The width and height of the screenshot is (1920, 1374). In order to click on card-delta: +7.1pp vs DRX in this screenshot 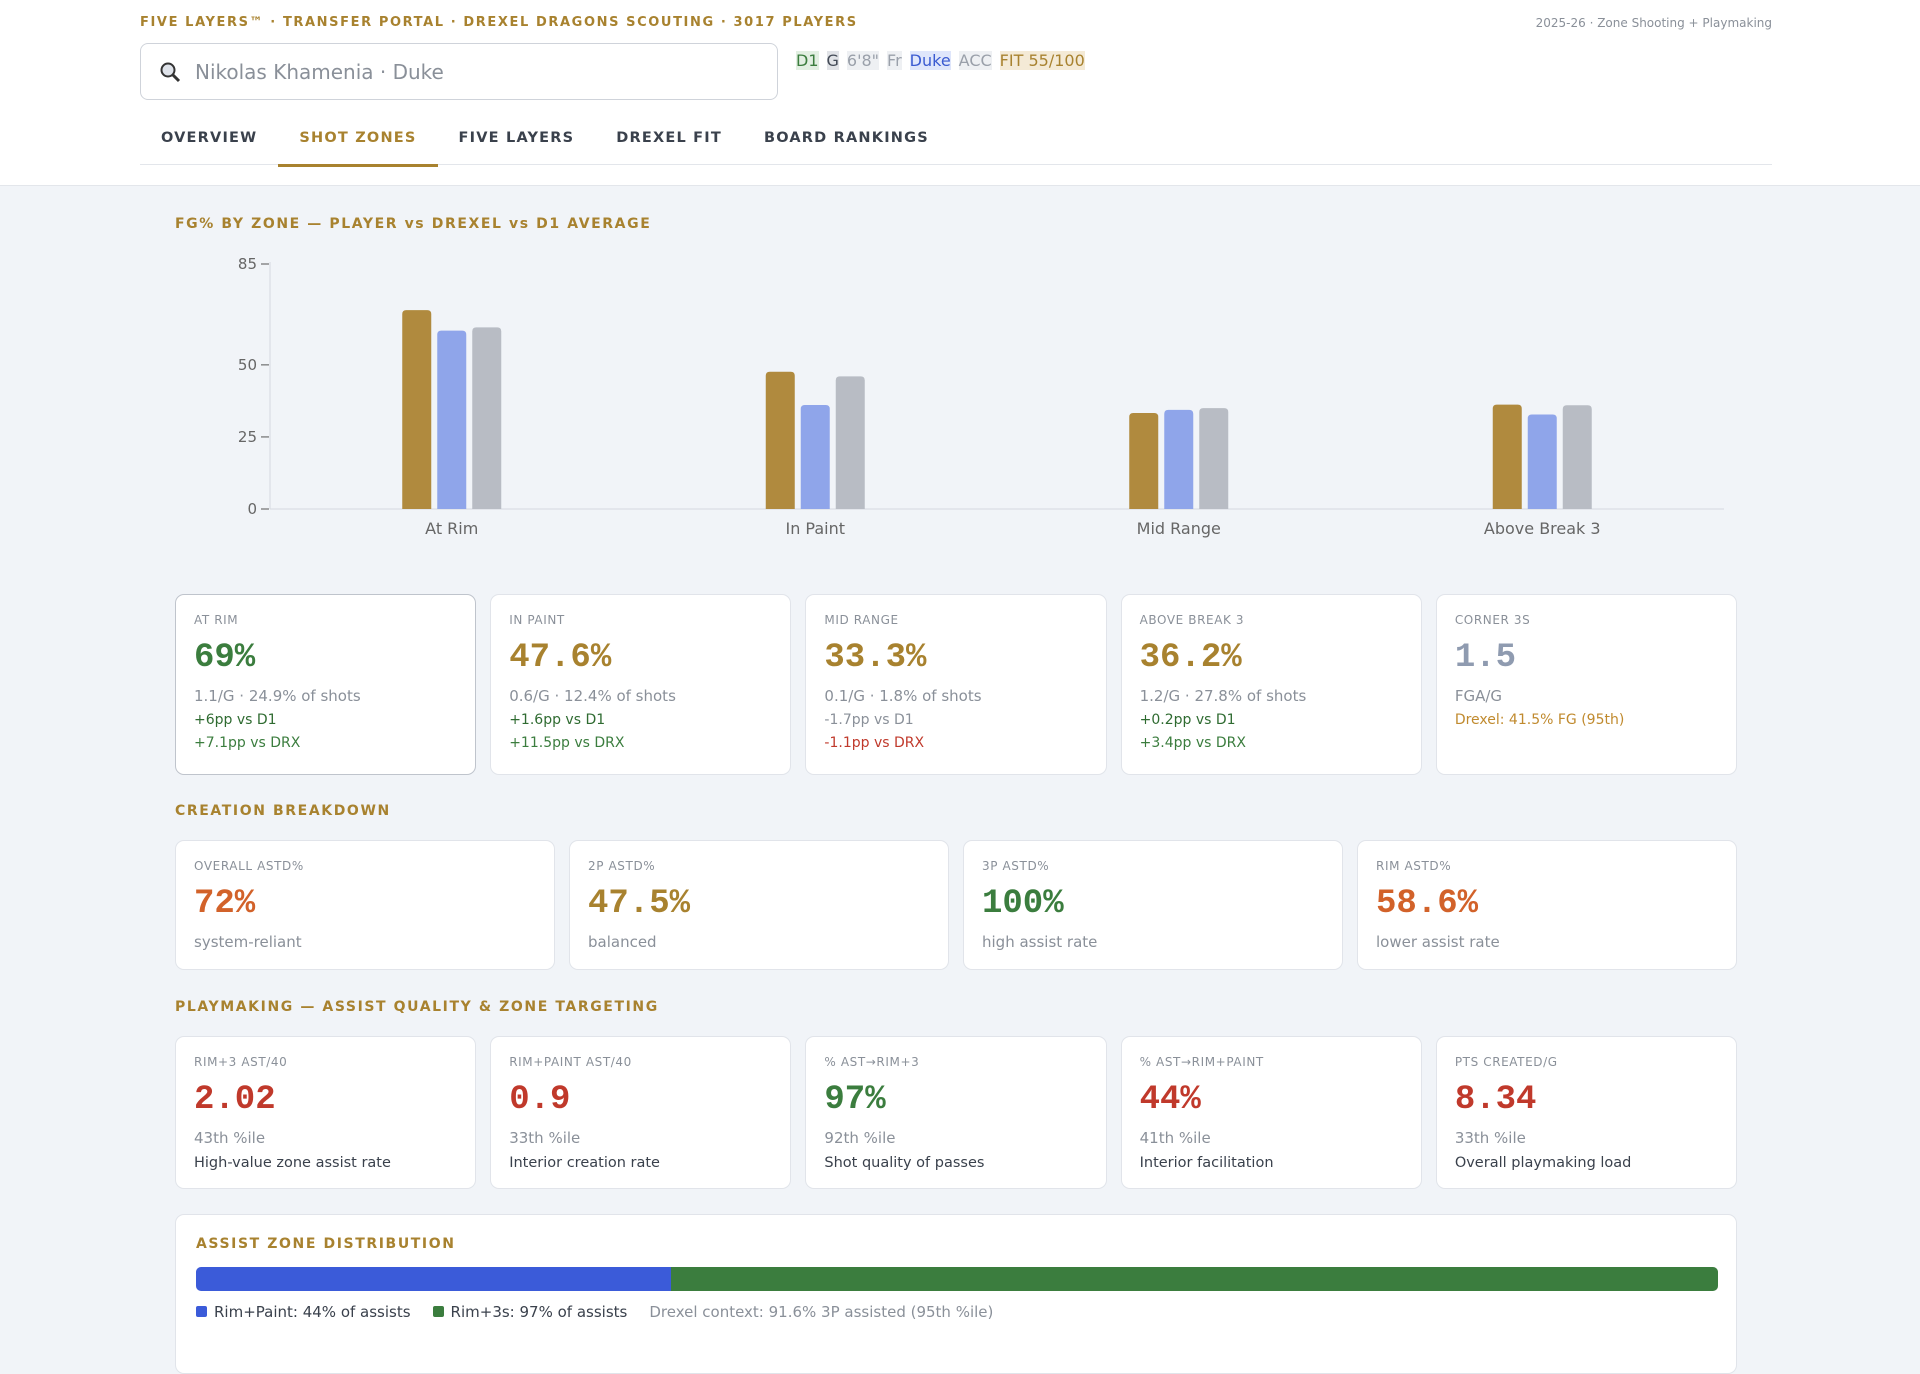, I will do `click(247, 743)`.